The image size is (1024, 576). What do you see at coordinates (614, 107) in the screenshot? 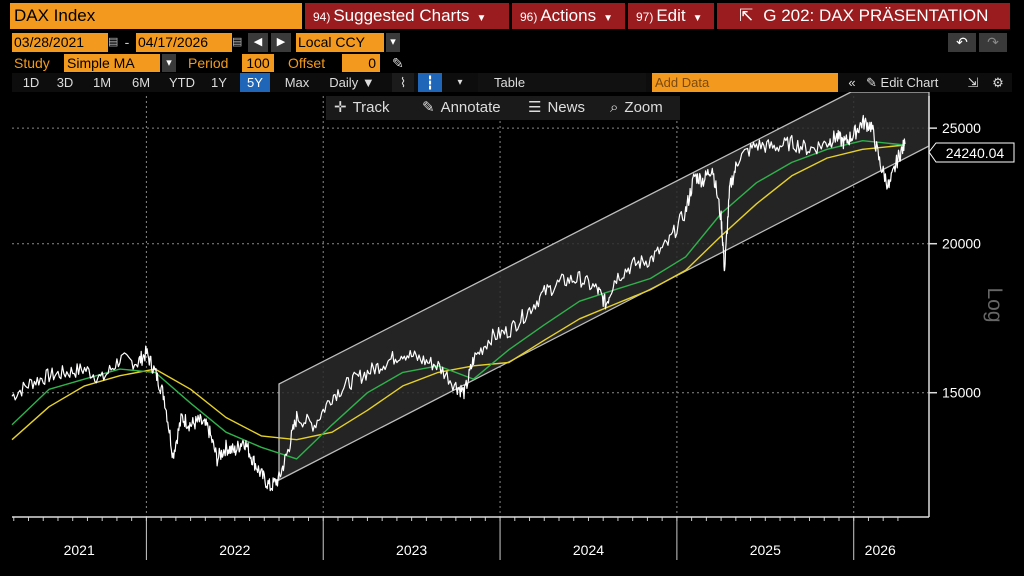
I see `zoom-icon: ⌕` at bounding box center [614, 107].